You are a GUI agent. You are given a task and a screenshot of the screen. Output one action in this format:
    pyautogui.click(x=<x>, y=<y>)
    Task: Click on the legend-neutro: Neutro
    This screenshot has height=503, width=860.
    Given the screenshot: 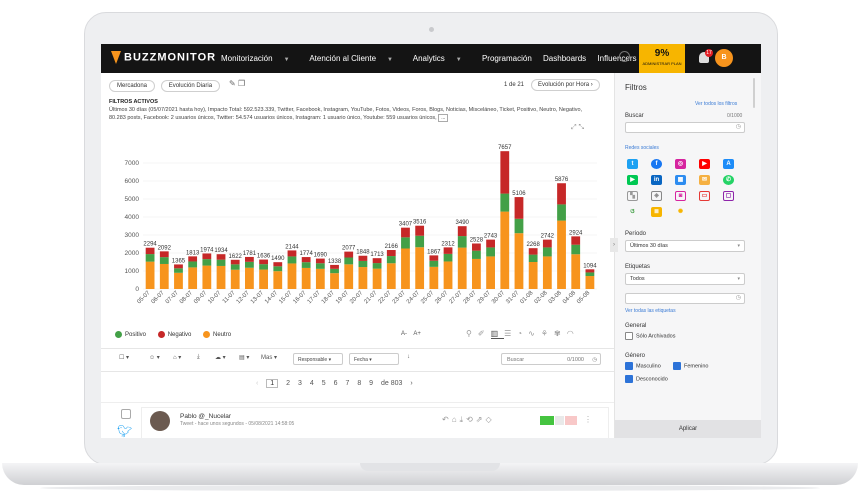 What is the action you would take?
    pyautogui.click(x=217, y=334)
    